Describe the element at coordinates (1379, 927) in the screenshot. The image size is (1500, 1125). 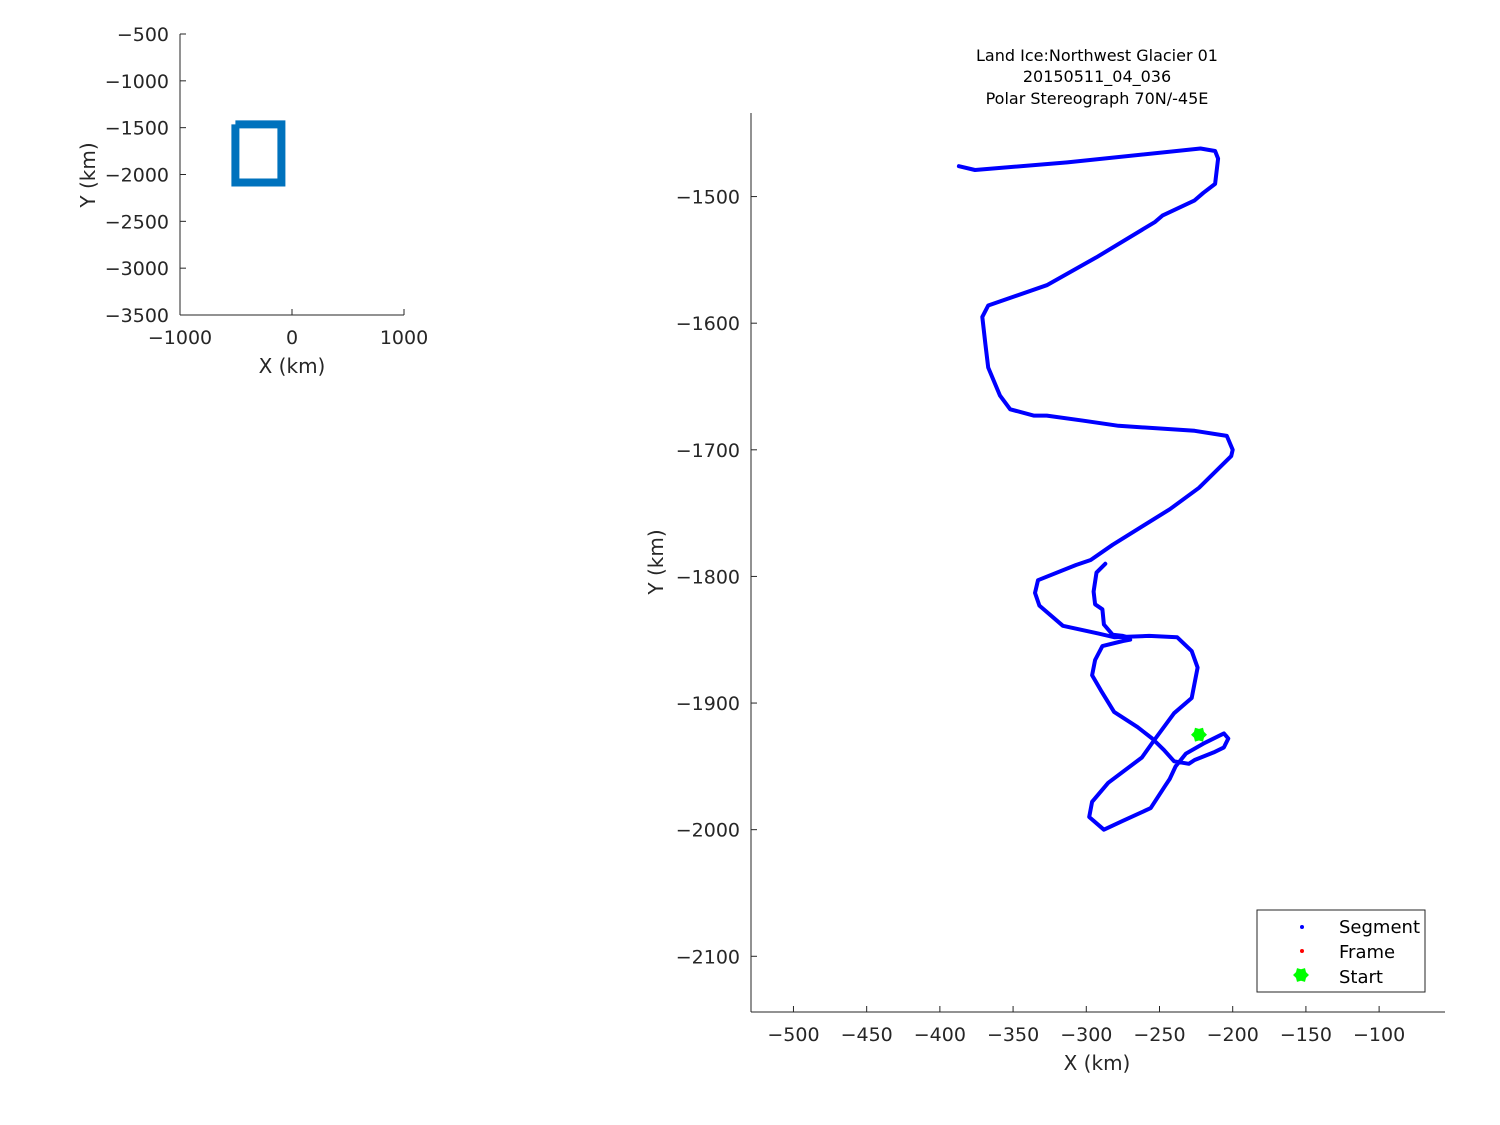
I see `legend-segment-label: Segment` at that location.